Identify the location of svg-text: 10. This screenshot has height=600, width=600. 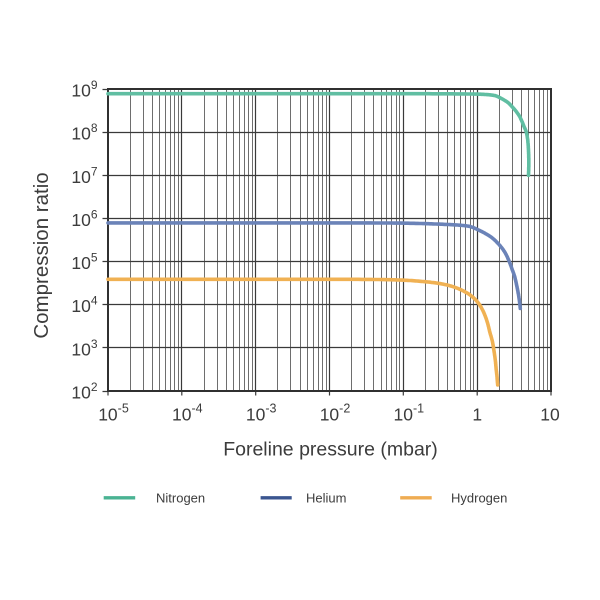
(550, 415).